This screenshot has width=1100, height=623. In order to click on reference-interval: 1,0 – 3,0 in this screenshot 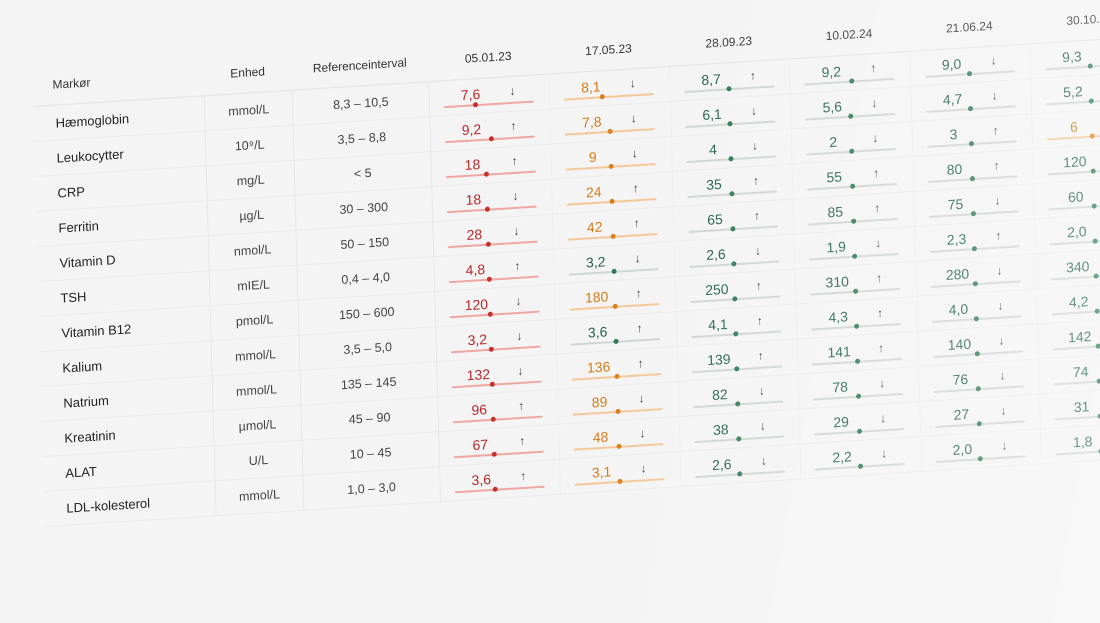, I will do `click(371, 488)`.